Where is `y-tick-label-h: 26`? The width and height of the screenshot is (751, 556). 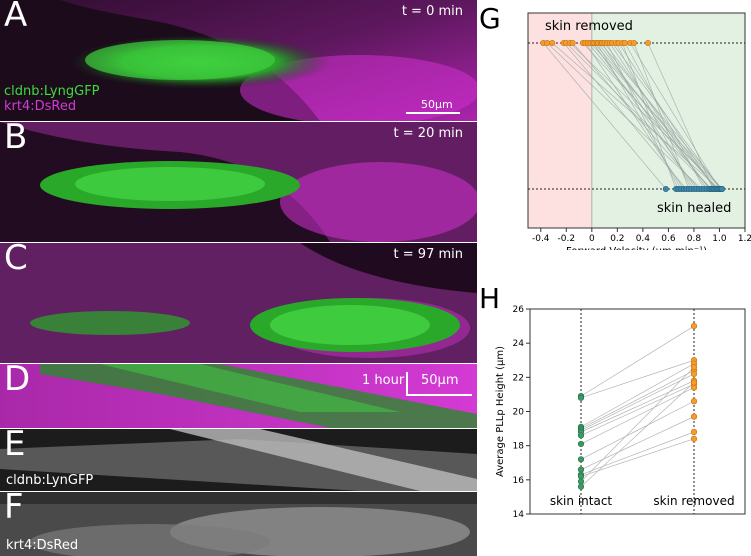 y-tick-label-h: 26 is located at coordinates (519, 310).